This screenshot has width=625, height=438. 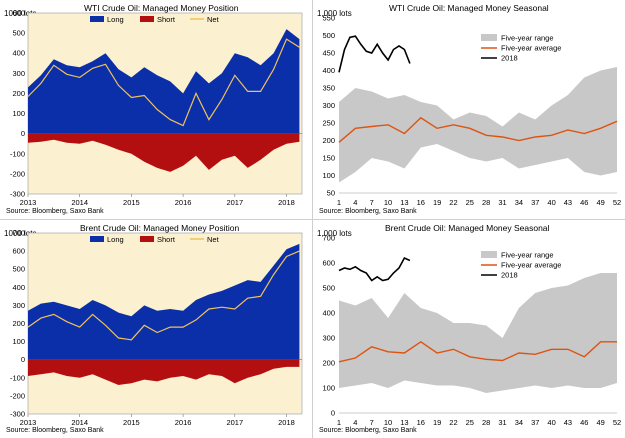 I want to click on long-area-series, so click(x=164, y=301).